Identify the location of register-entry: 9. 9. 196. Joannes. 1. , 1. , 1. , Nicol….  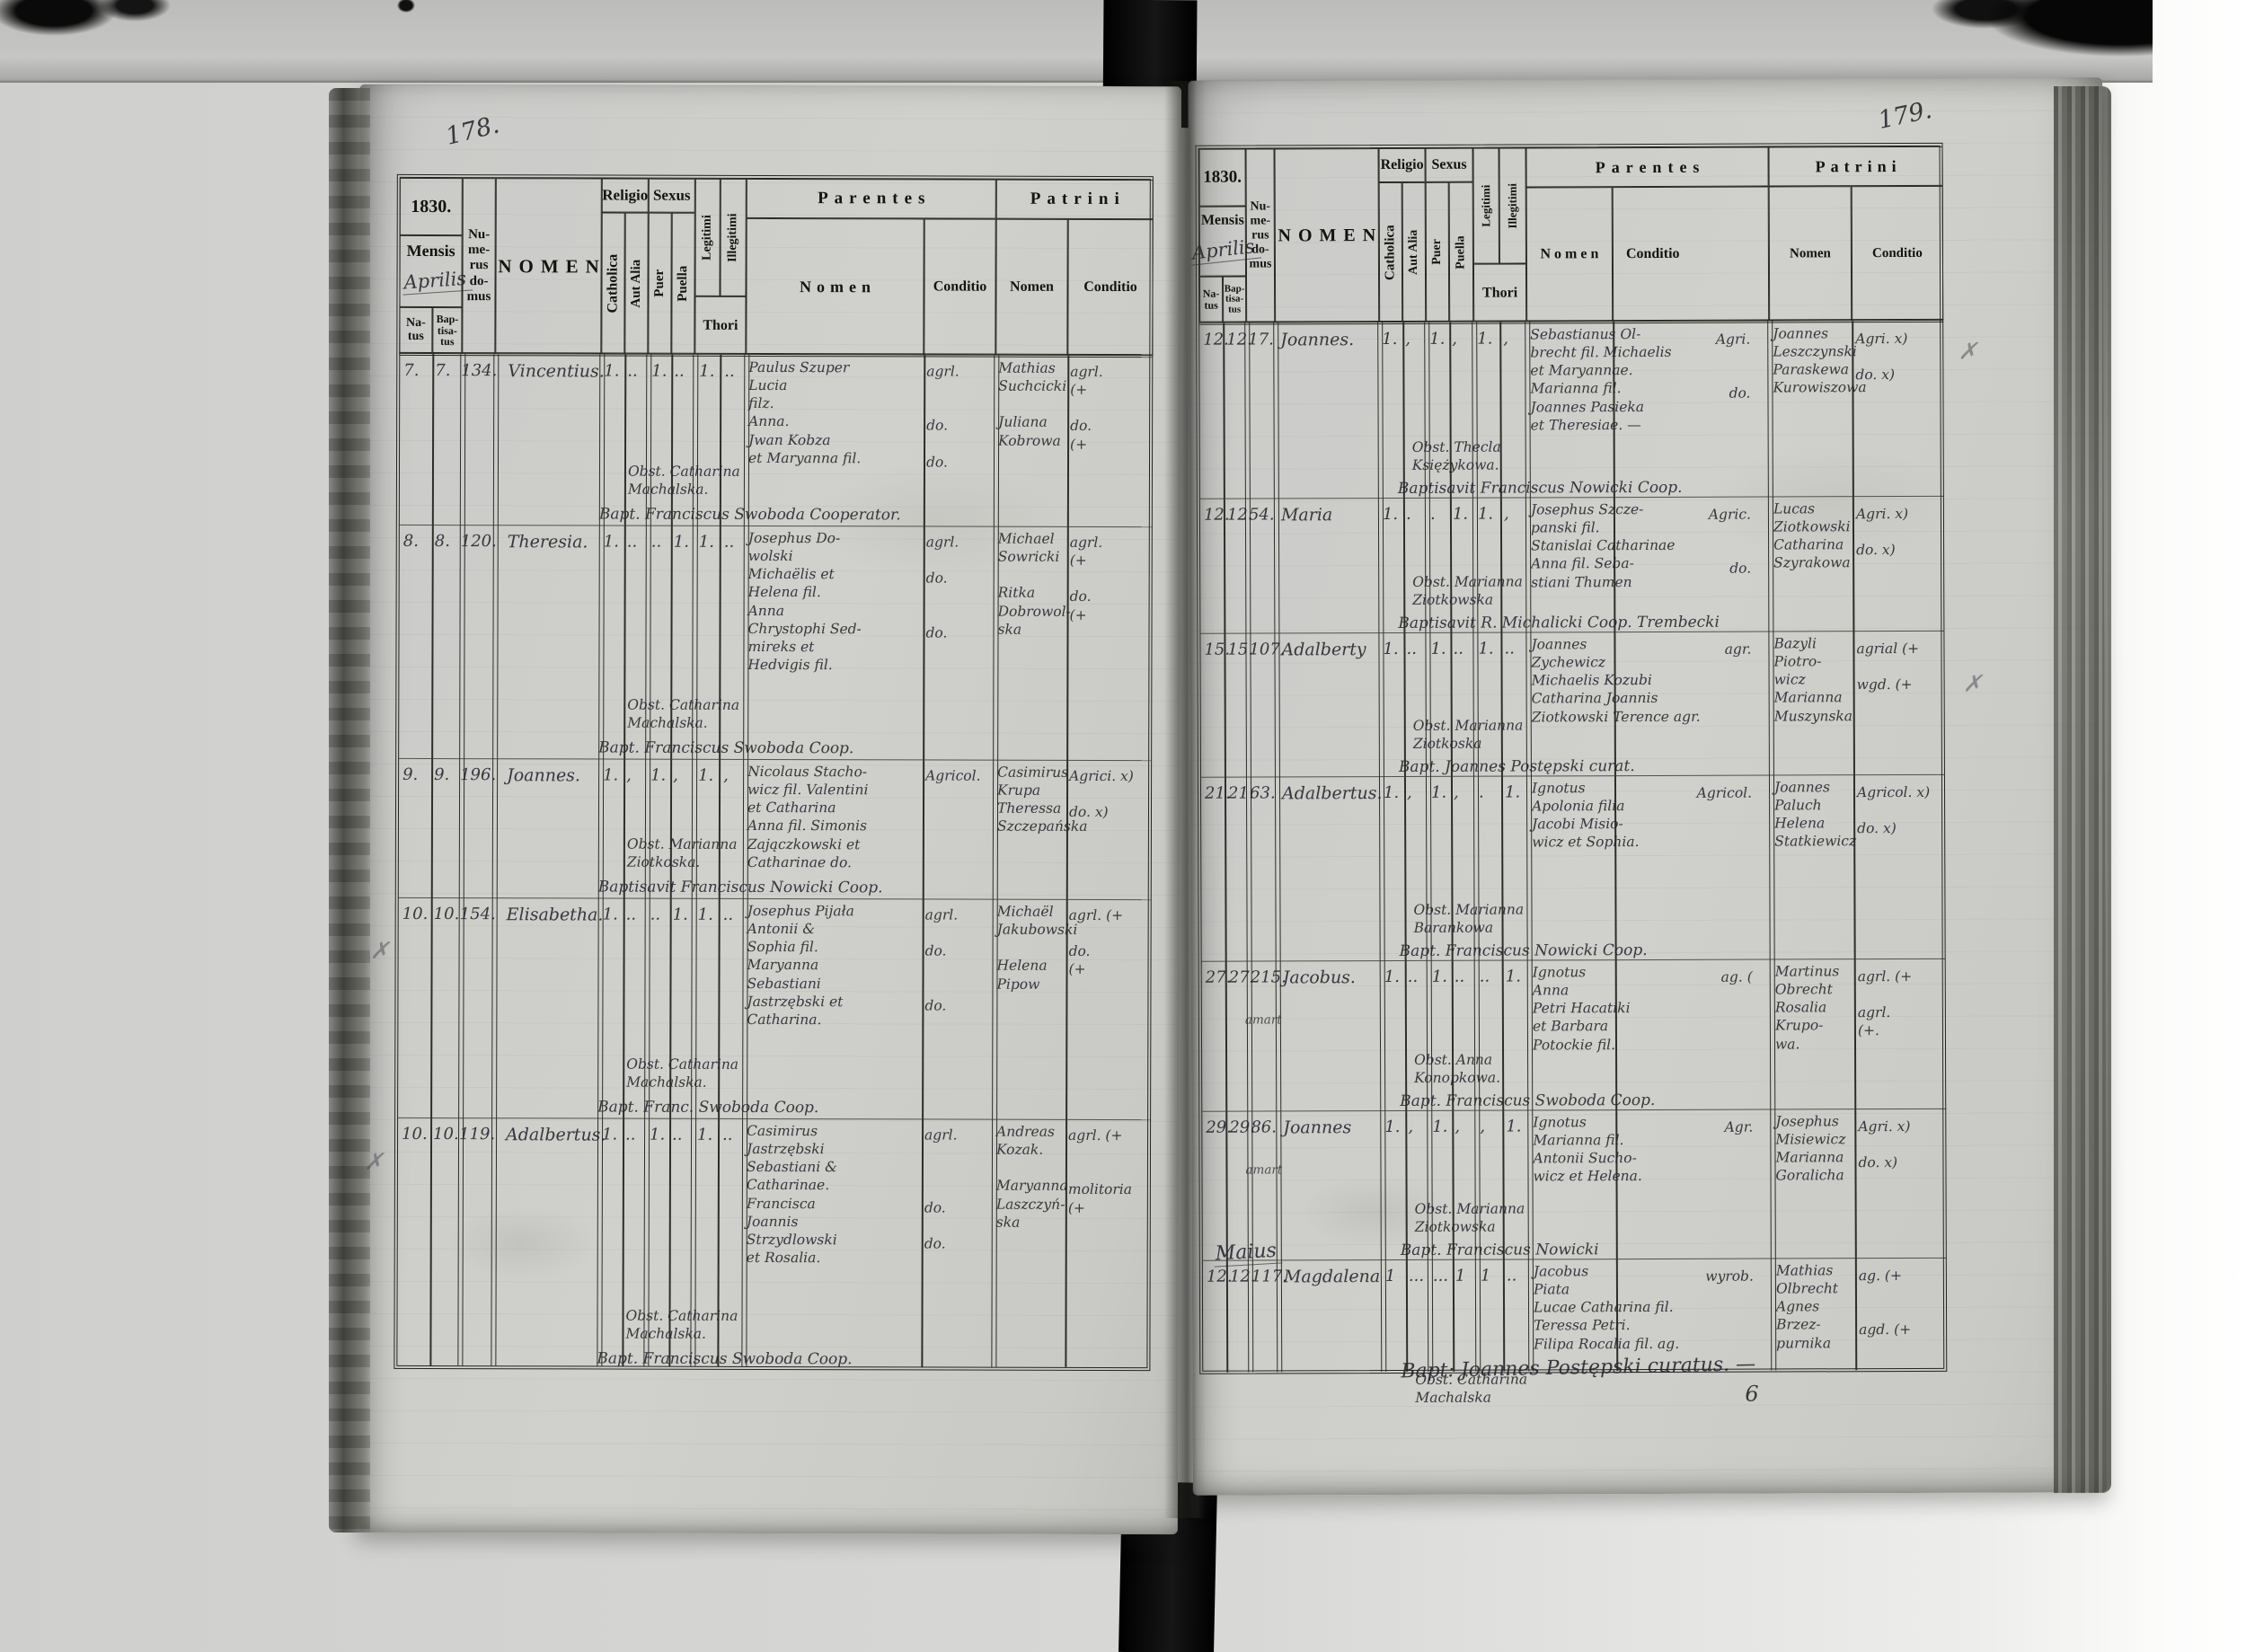
(769, 828).